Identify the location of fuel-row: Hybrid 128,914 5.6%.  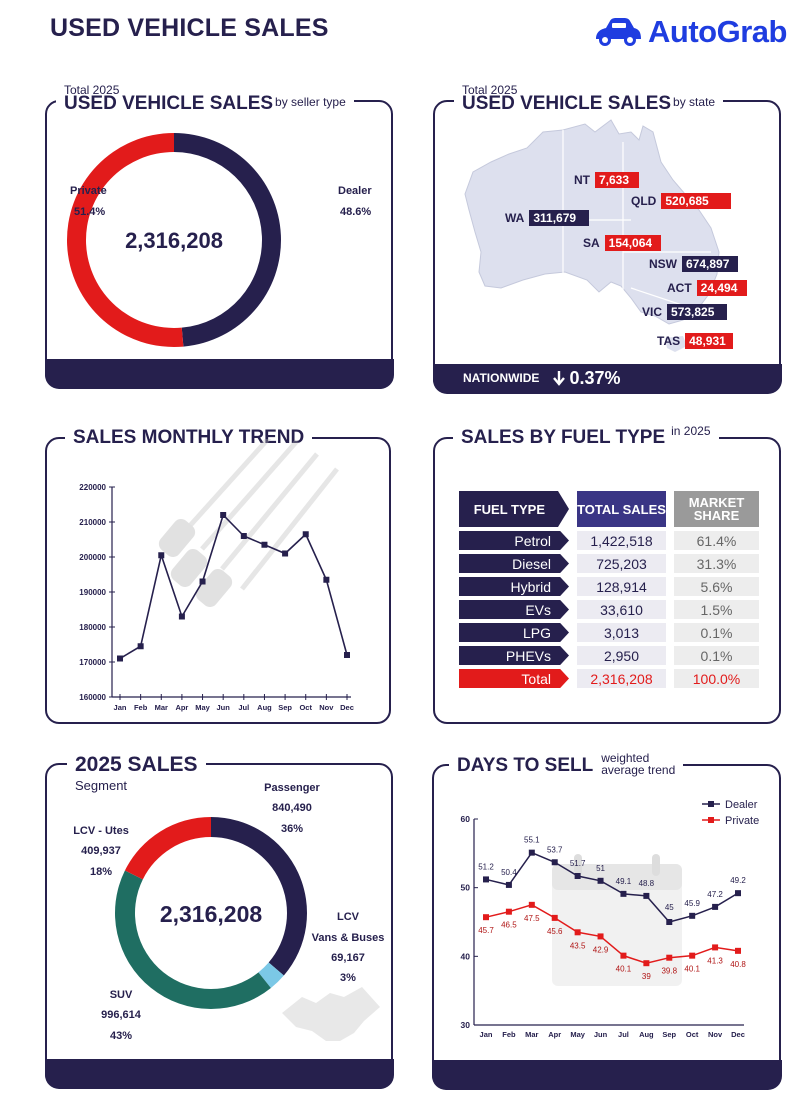
(609, 586).